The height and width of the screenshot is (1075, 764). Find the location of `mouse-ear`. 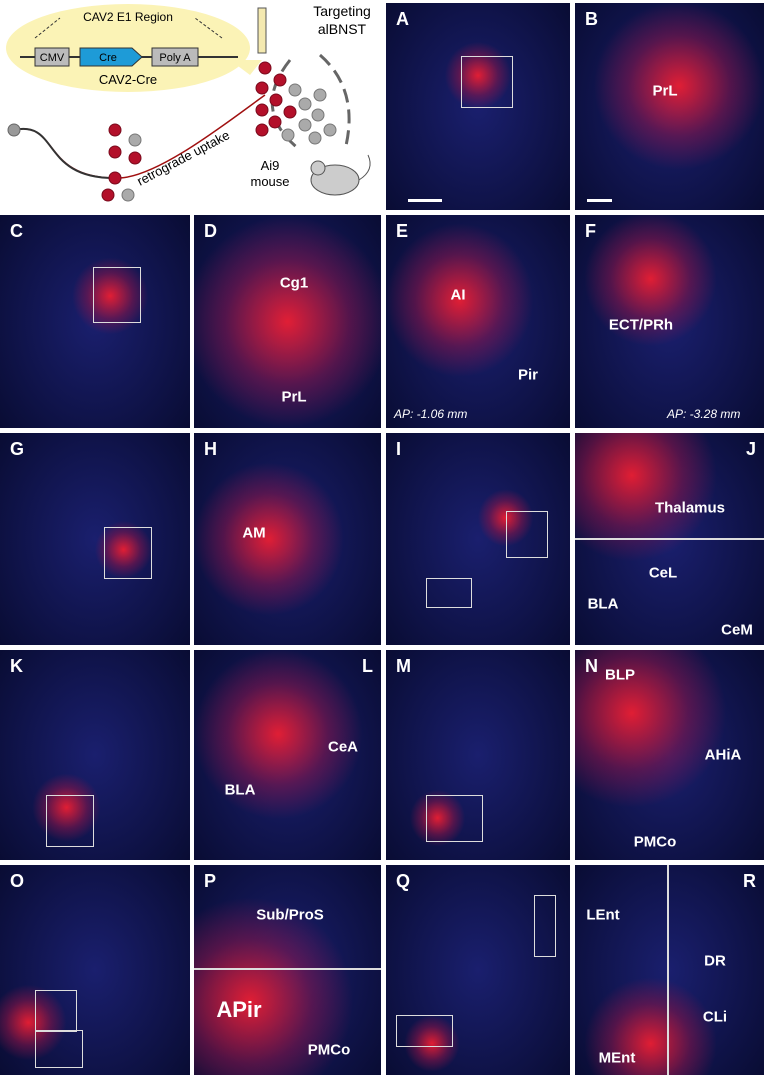

mouse-ear is located at coordinates (318, 168).